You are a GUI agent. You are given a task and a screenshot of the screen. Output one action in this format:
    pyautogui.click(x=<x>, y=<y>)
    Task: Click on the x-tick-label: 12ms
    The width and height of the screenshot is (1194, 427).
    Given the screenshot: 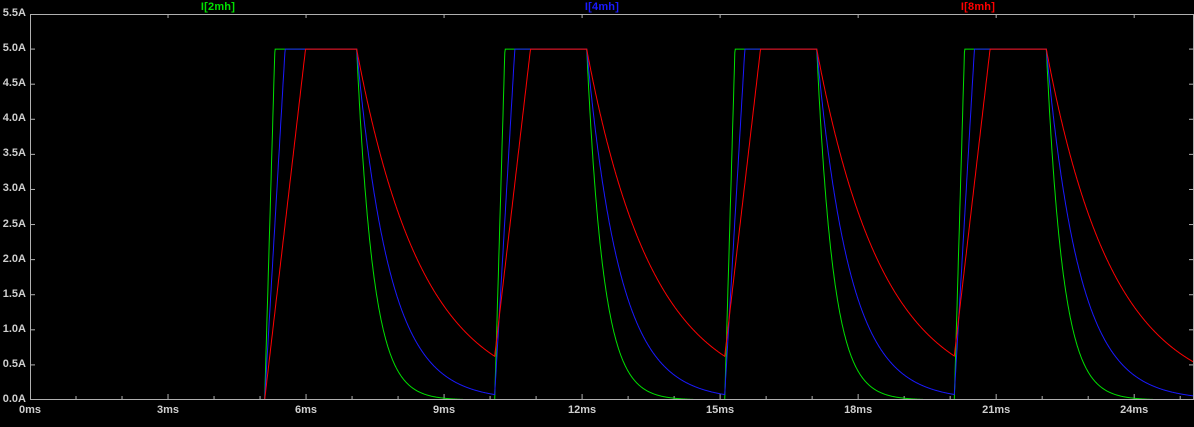 What is the action you would take?
    pyautogui.click(x=582, y=410)
    